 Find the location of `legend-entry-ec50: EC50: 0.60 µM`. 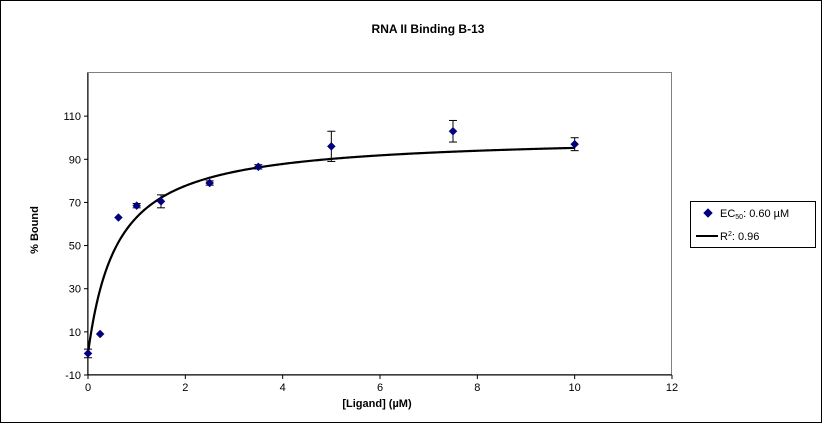

legend-entry-ec50: EC50: 0.60 µM is located at coordinates (754, 214).